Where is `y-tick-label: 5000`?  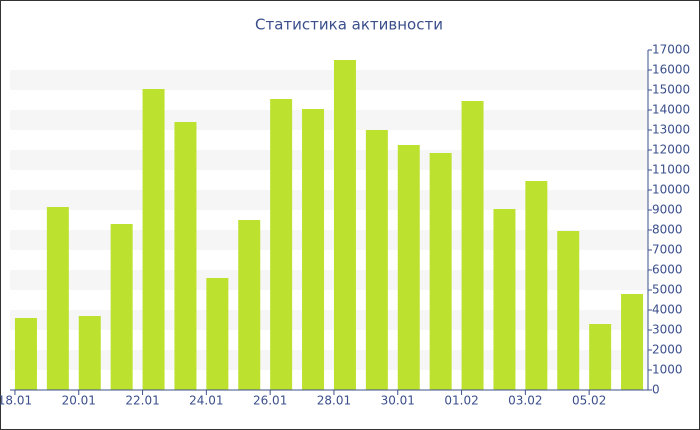 y-tick-label: 5000 is located at coordinates (667, 290).